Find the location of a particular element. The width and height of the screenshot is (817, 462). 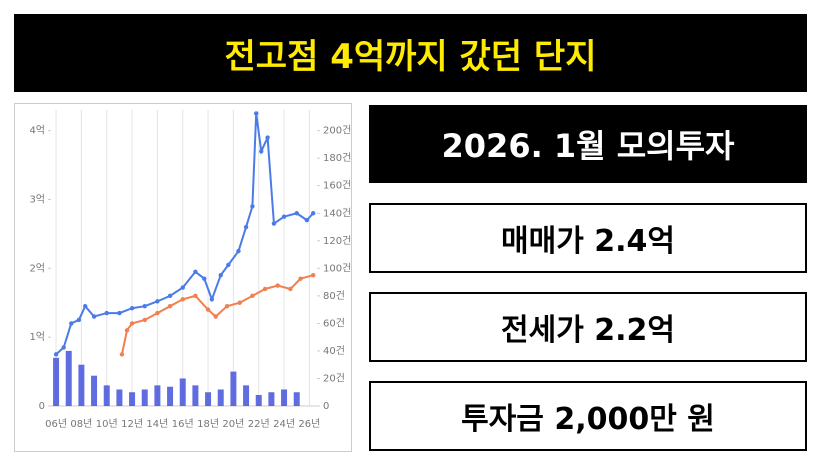

info-box: 투자금 2,000만 원 is located at coordinates (588, 416).